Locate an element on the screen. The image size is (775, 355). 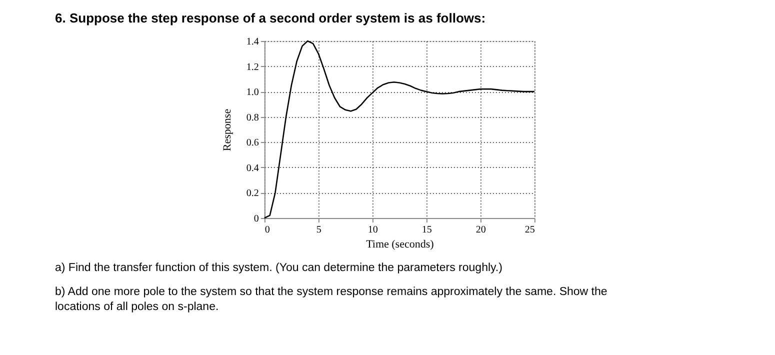
text: b) Add one more pole to the system so that the system response remains approximately the same. Show the locations of all poles on s-plane. is located at coordinates (331, 299).